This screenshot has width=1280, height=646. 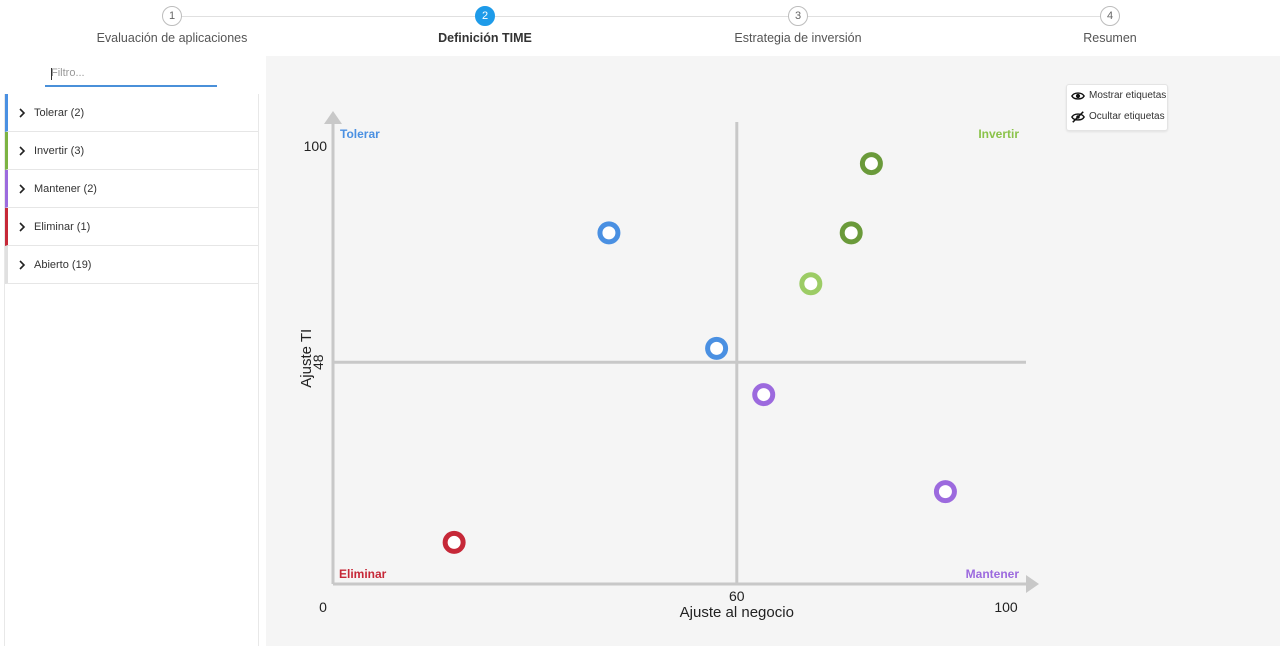 I want to click on group-label: Mantener (2), so click(x=65, y=188).